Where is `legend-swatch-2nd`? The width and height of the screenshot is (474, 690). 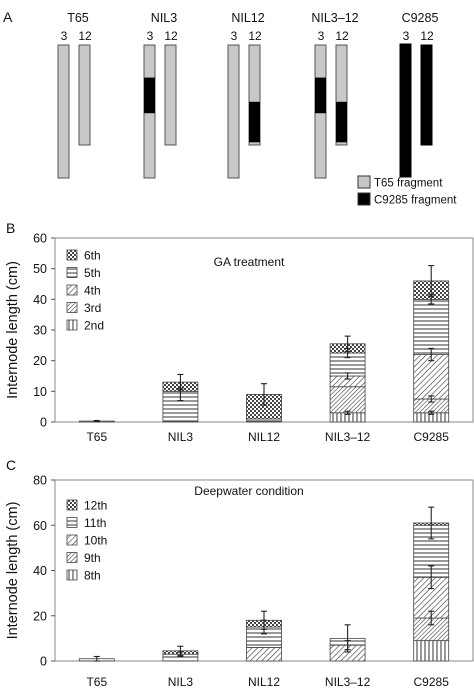 legend-swatch-2nd is located at coordinates (72, 325).